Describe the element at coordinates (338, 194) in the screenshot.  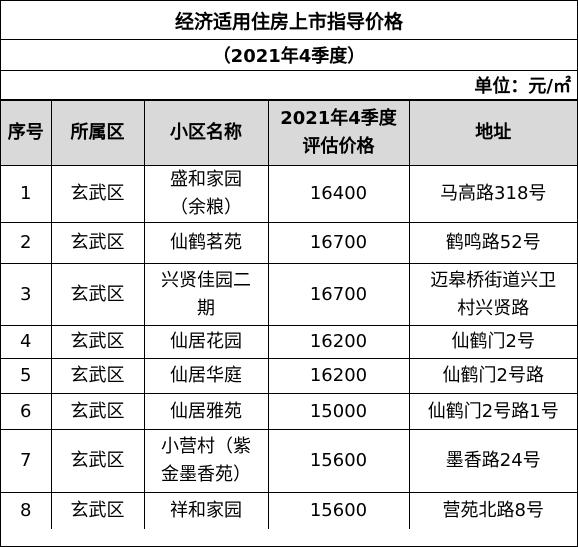
I see `cell-price: 16400` at that location.